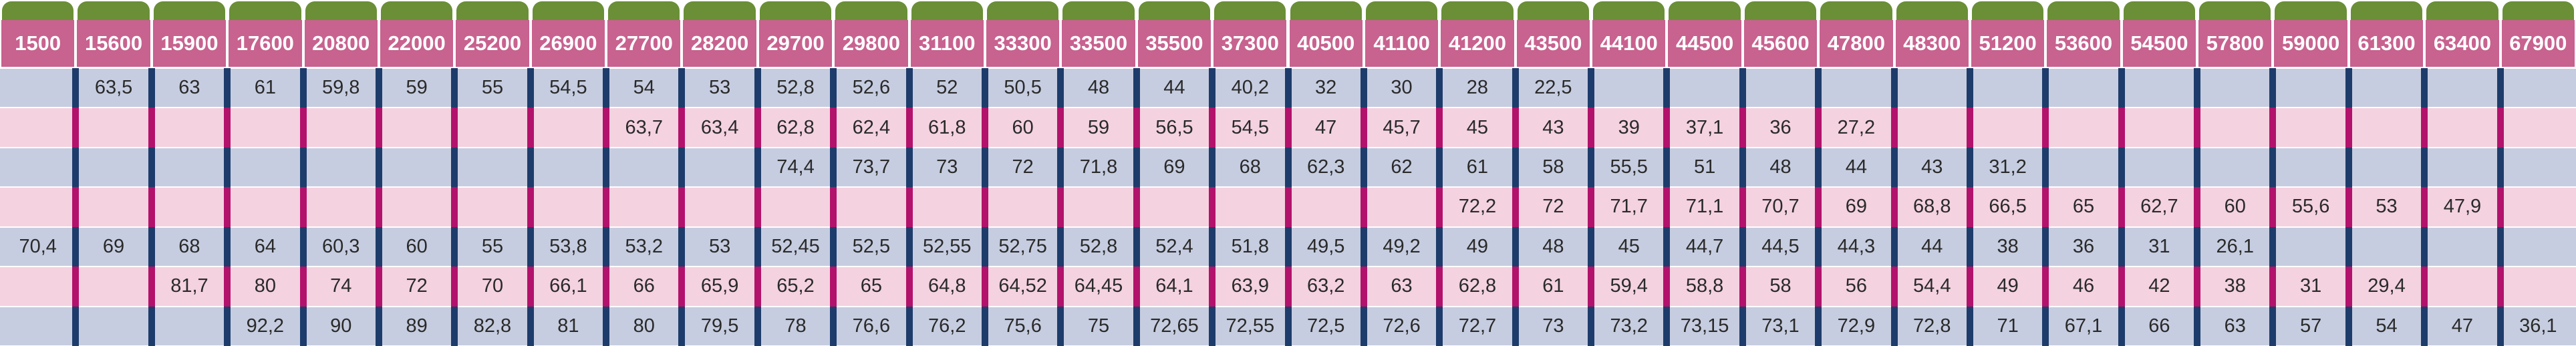 The image size is (2576, 346). I want to click on table-cell: 48, so click(1098, 88).